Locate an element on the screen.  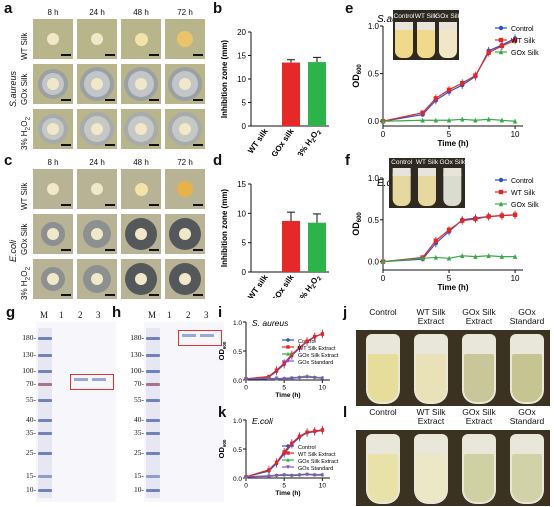
category-label: 3% H2O2 is located at coordinates (310, 285).